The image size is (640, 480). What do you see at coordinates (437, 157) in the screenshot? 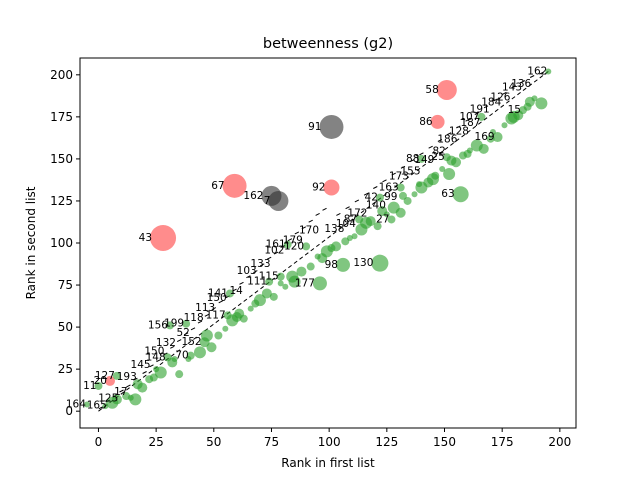
I see `point-label-17: 25` at bounding box center [437, 157].